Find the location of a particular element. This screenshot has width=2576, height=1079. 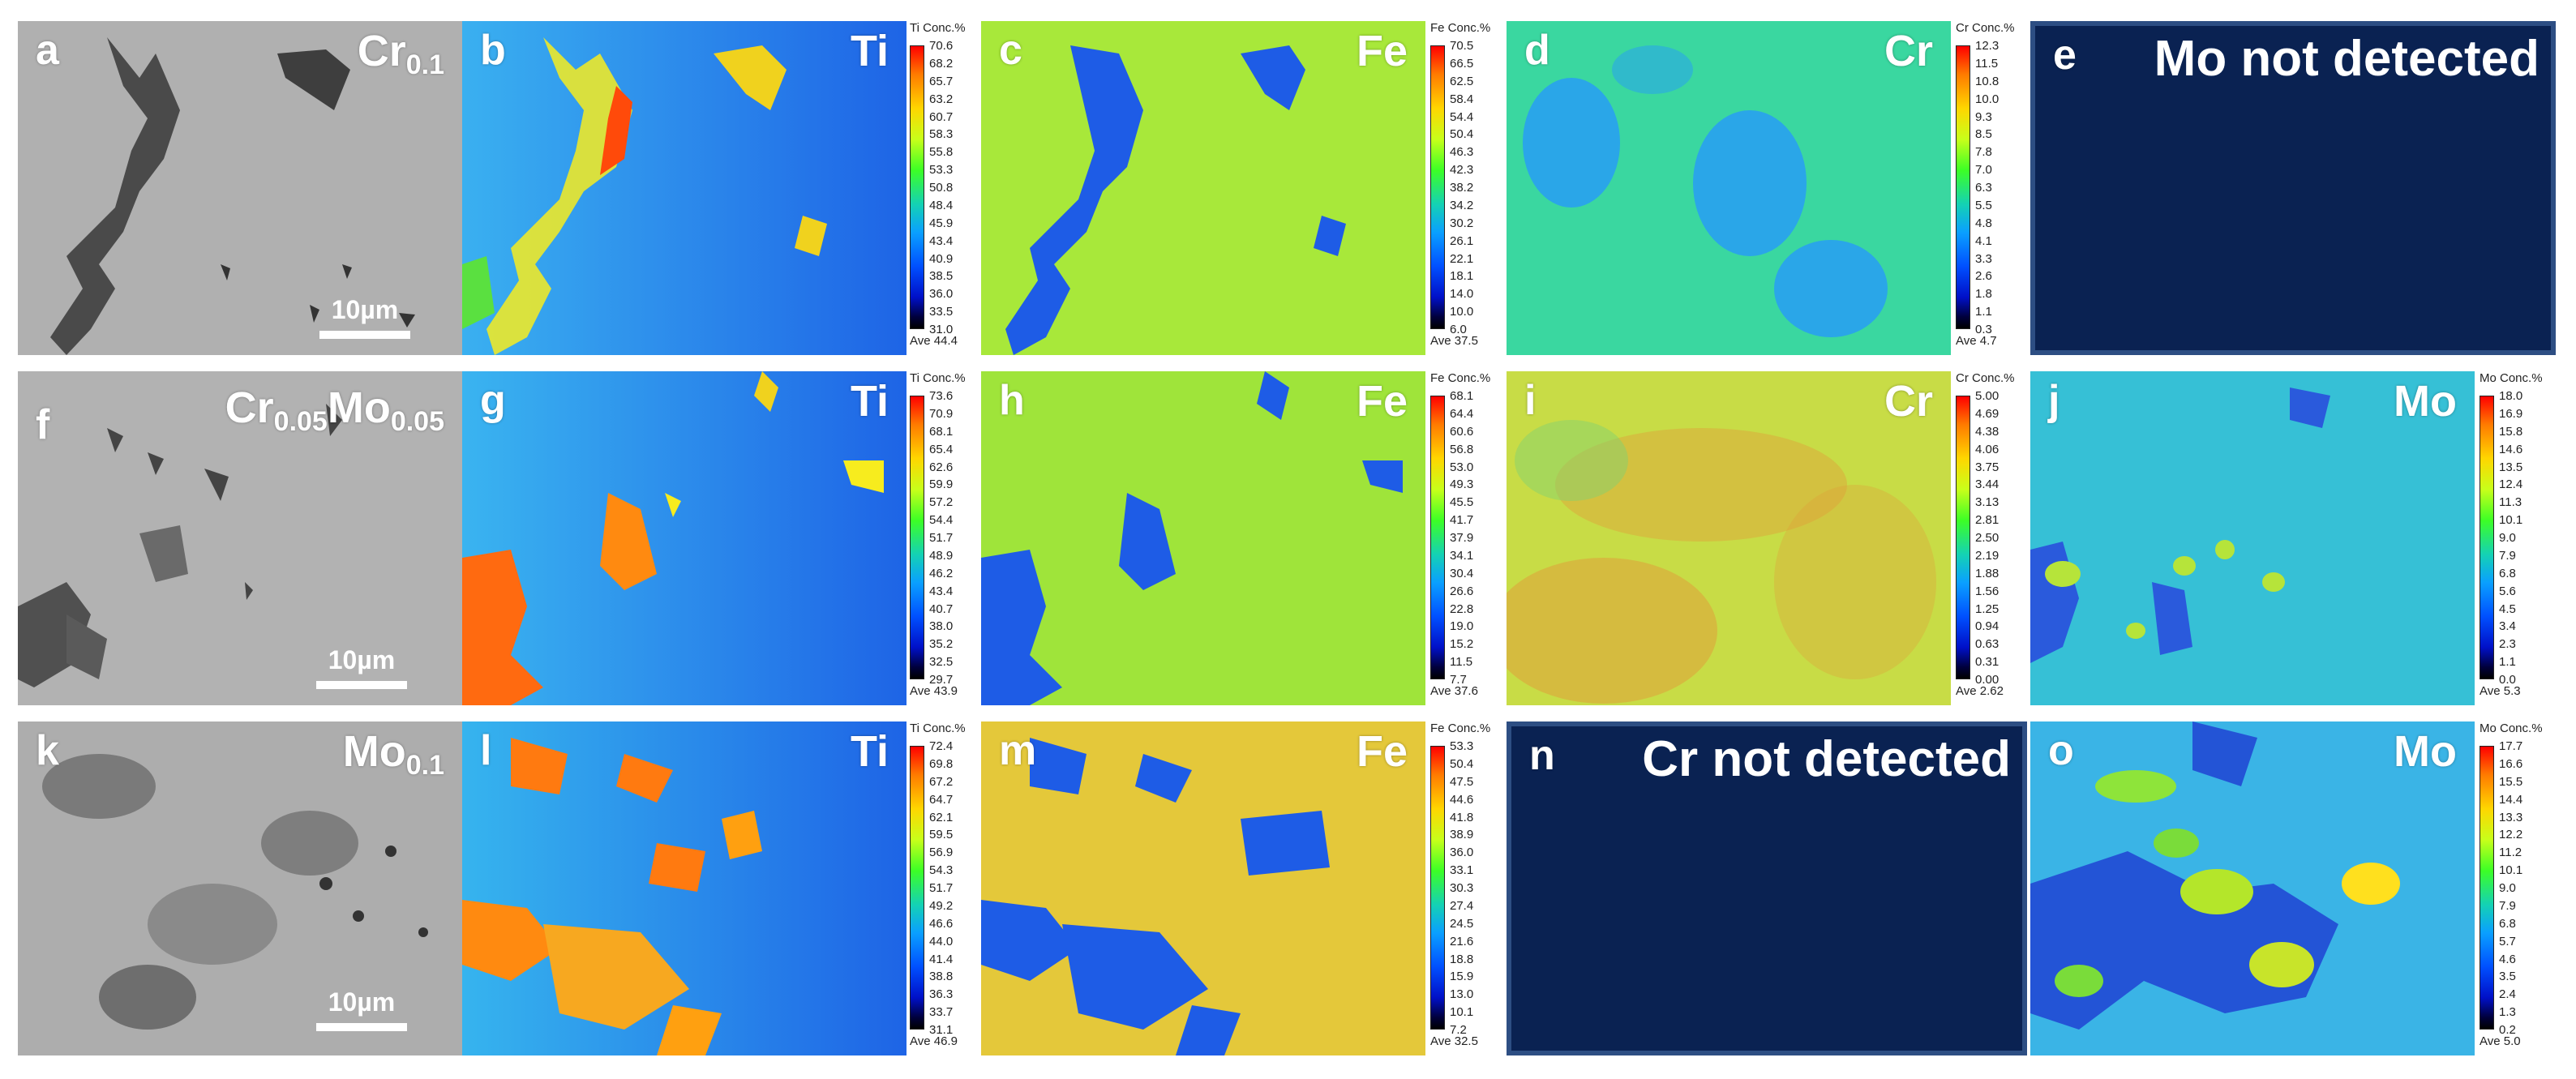

colorbar-tick-label: 13.0 is located at coordinates (1462, 994).